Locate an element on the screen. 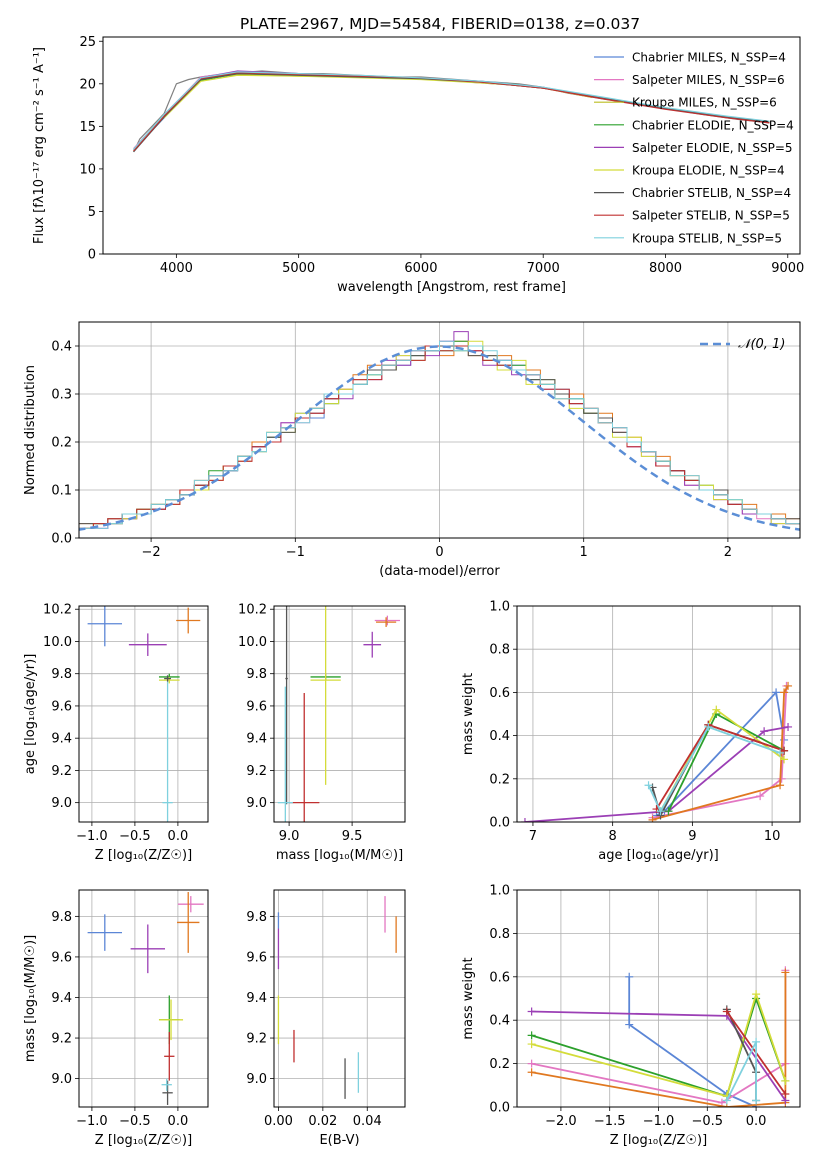 This screenshot has width=819, height=1170. legend-entry: Chabrier STELIB, N_SSP=4 is located at coordinates (711, 193).